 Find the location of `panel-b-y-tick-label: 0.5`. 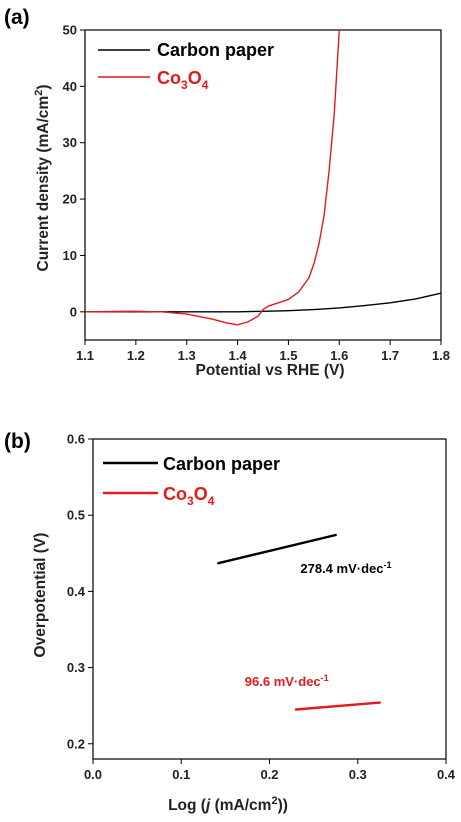

panel-b-y-tick-label: 0.5 is located at coordinates (76, 515).